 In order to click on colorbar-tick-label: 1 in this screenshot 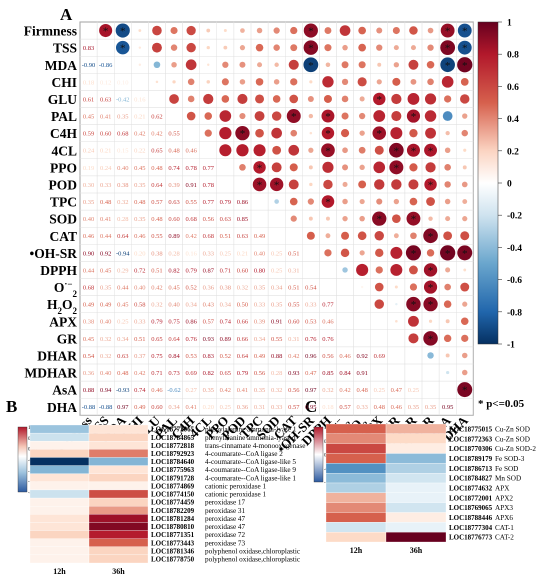, I will do `click(509, 24)`.